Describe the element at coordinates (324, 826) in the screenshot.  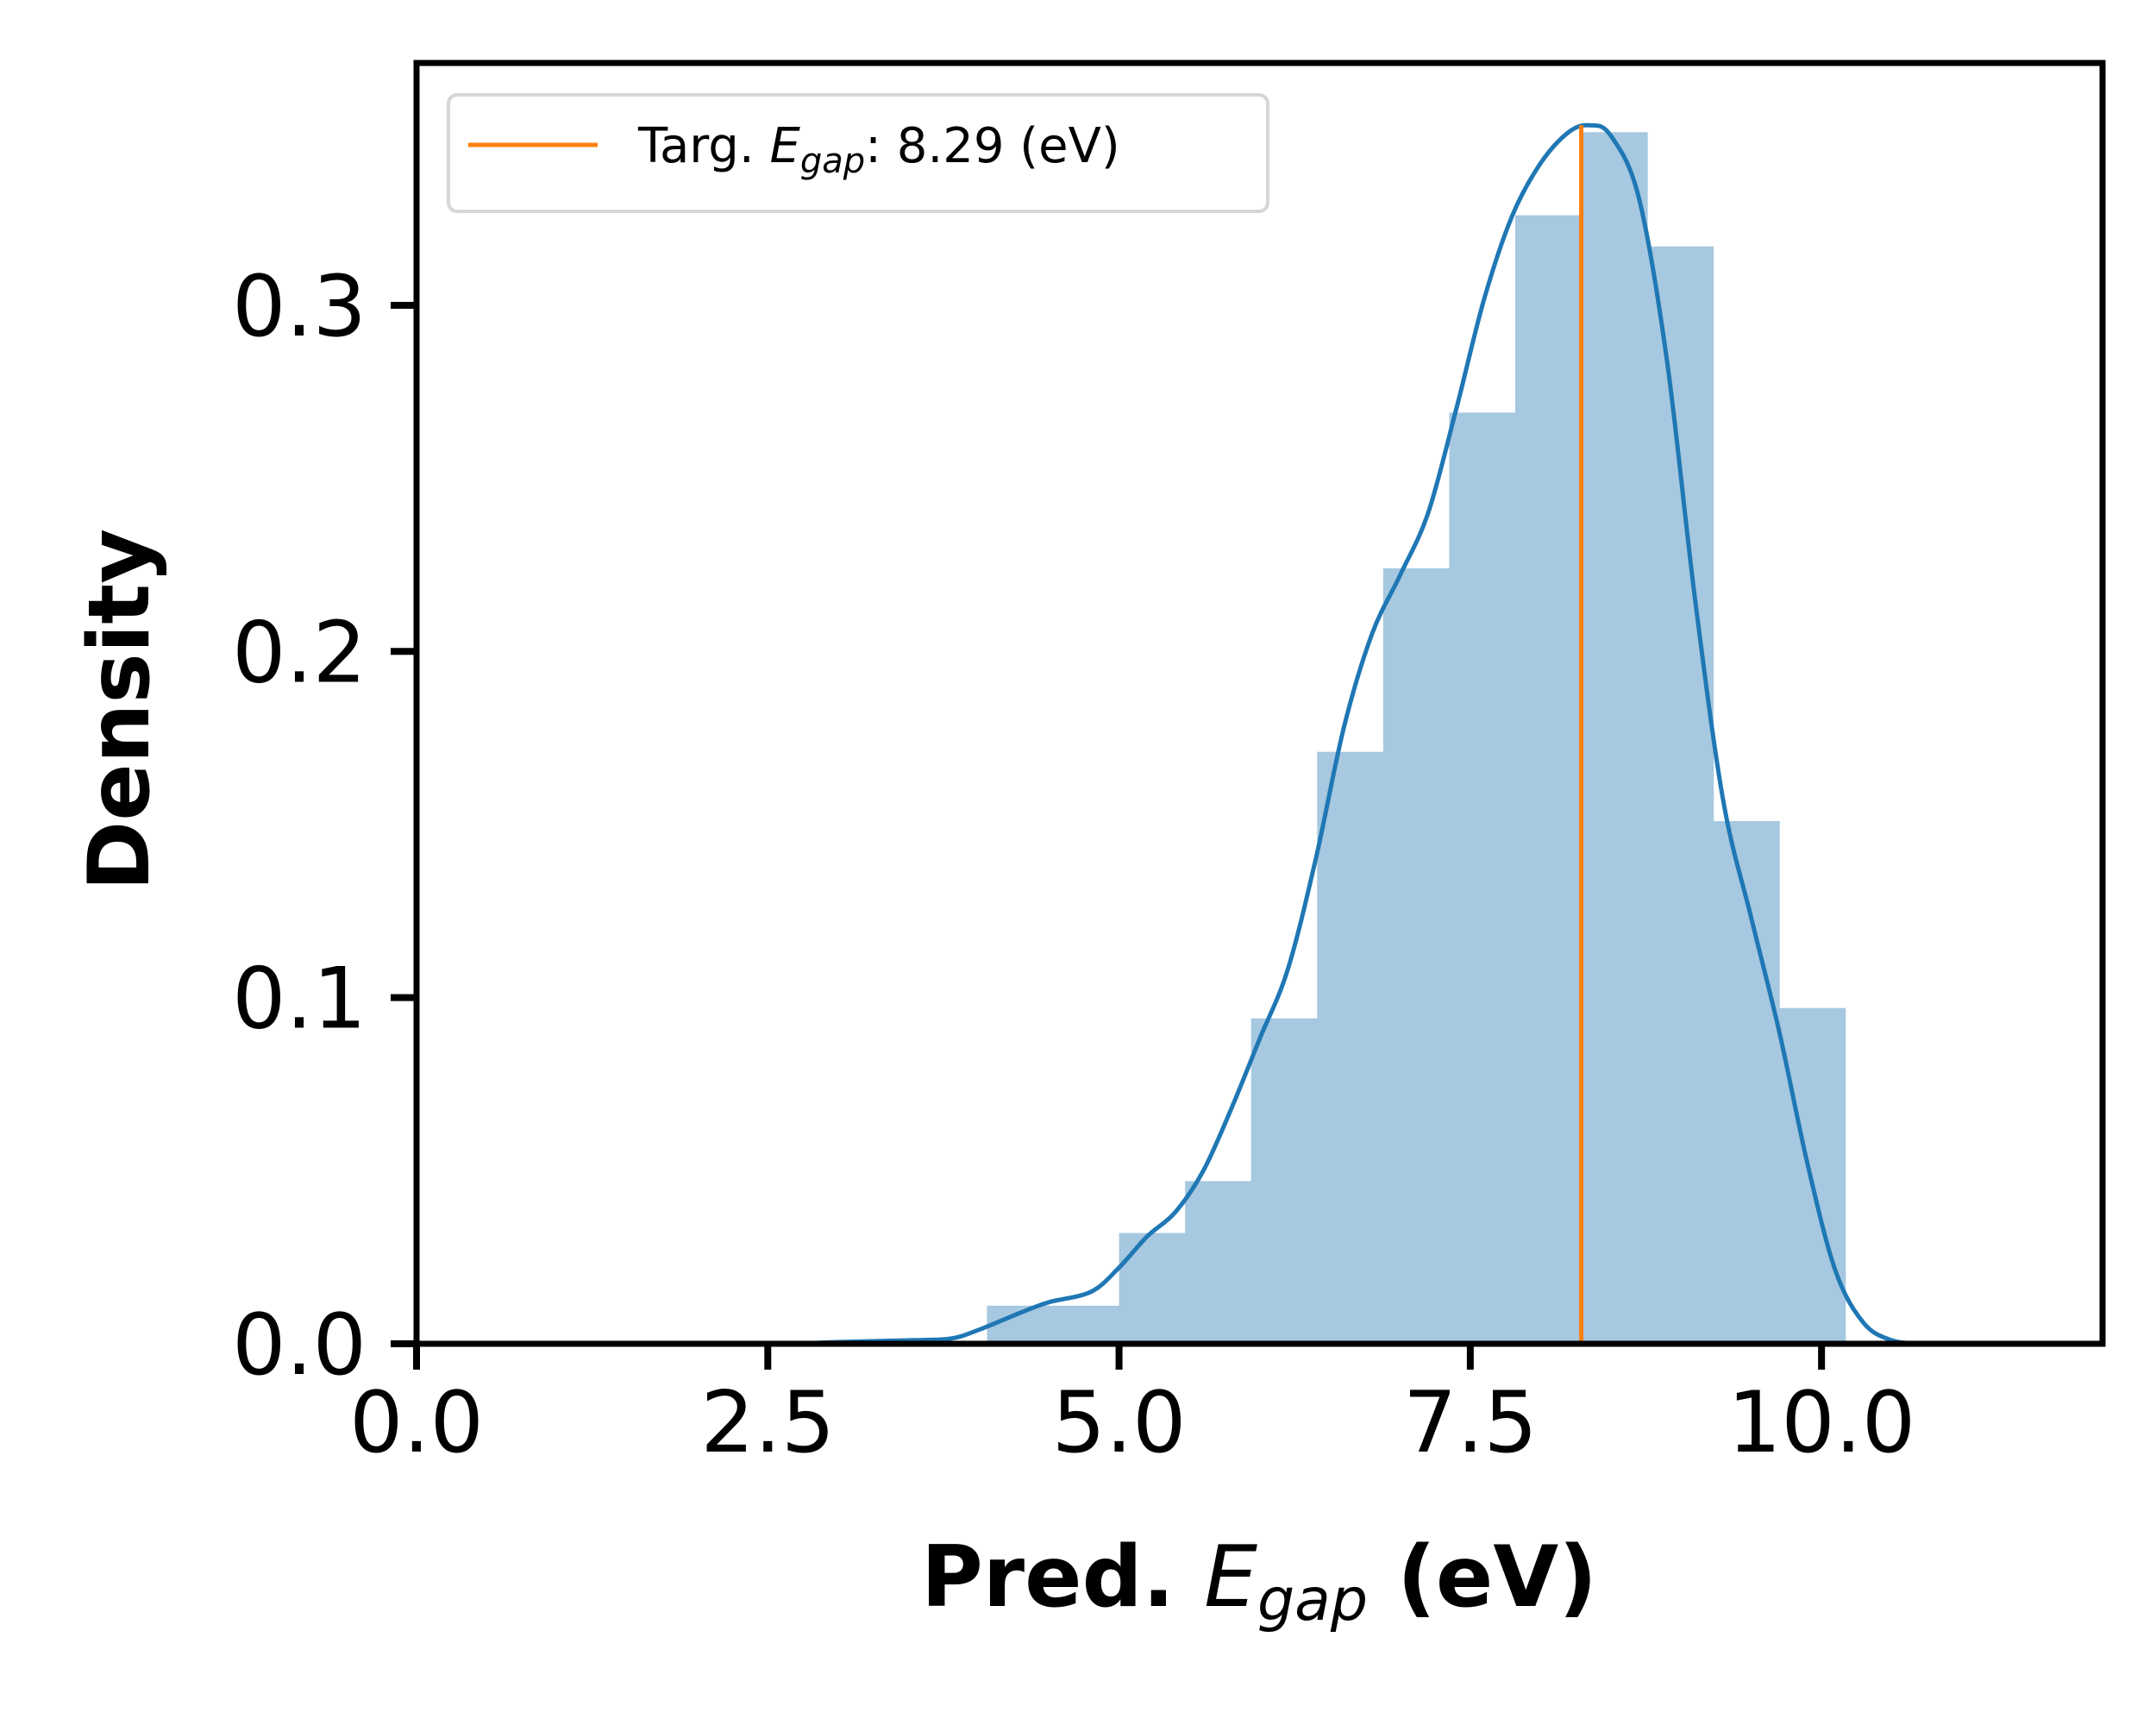
I see `y-axis-ticks: 0.0 0.1 0.2 0.3` at that location.